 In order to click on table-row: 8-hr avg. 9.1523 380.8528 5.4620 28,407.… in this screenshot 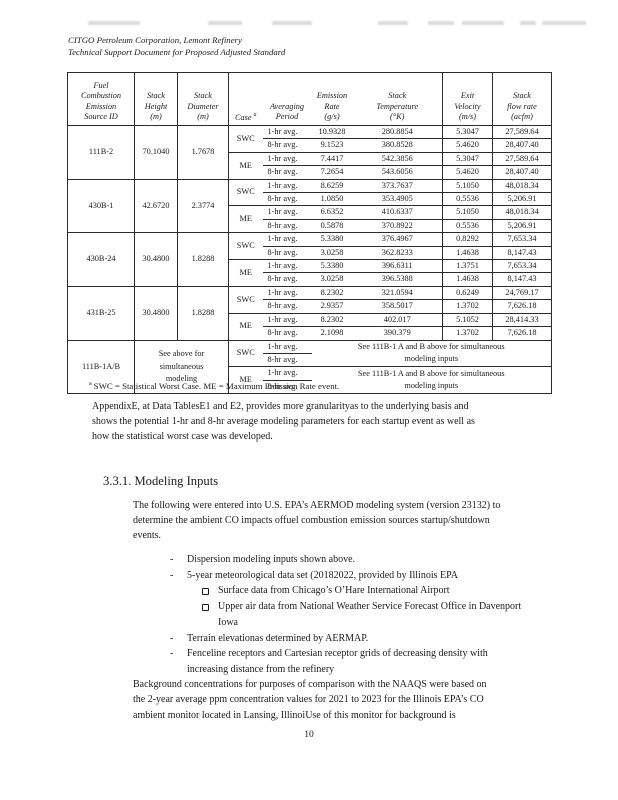, I will do `click(310, 145)`.